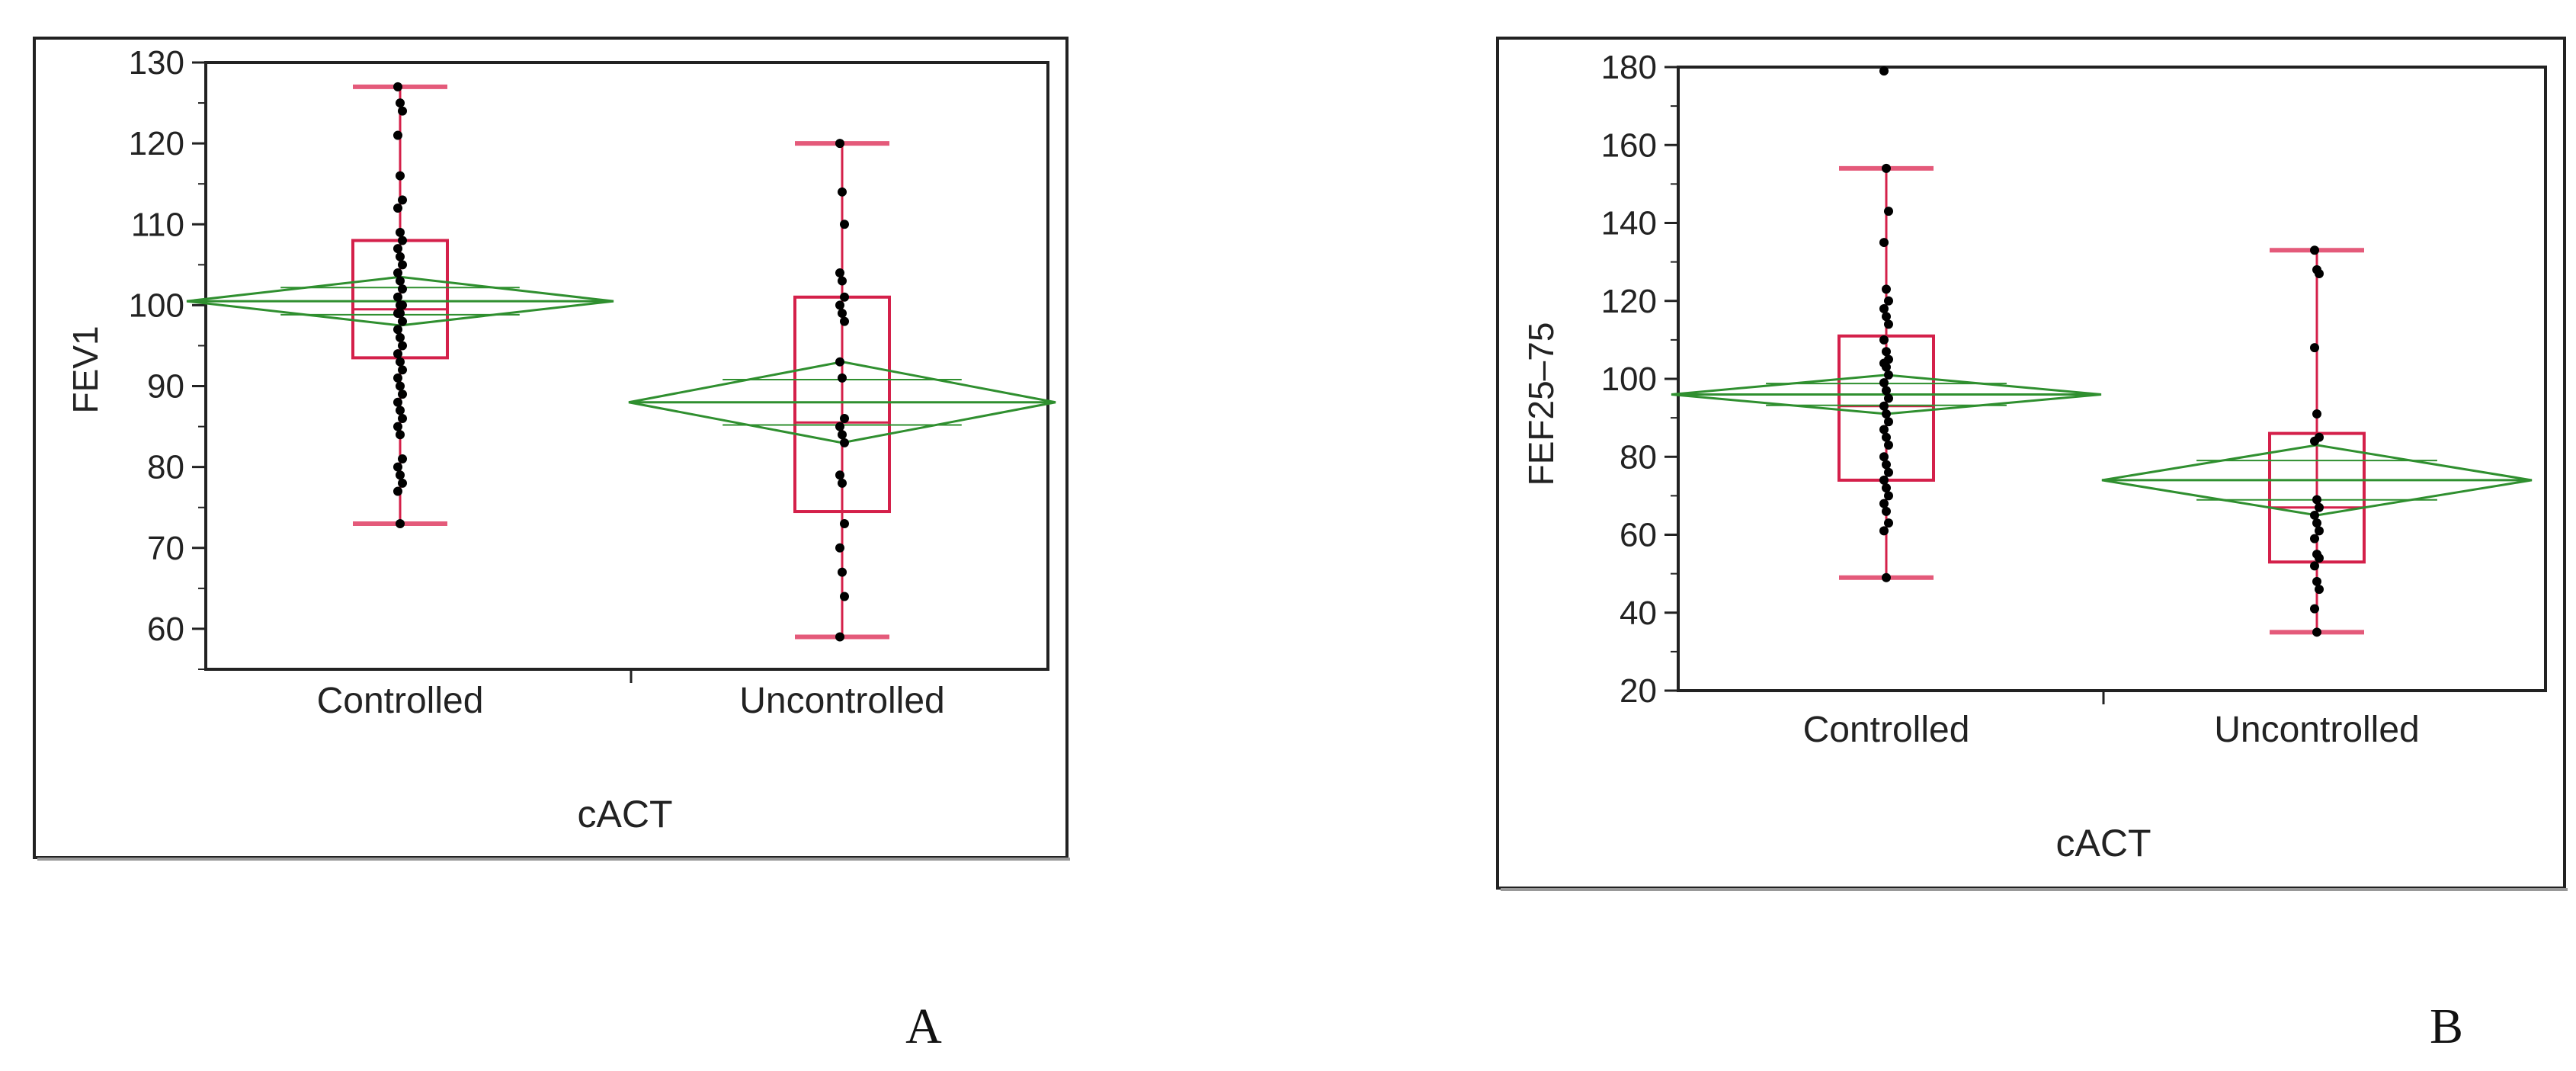 This screenshot has width=2576, height=1071. What do you see at coordinates (85, 369) in the screenshot?
I see `panel-a-ylabel: FEV1` at bounding box center [85, 369].